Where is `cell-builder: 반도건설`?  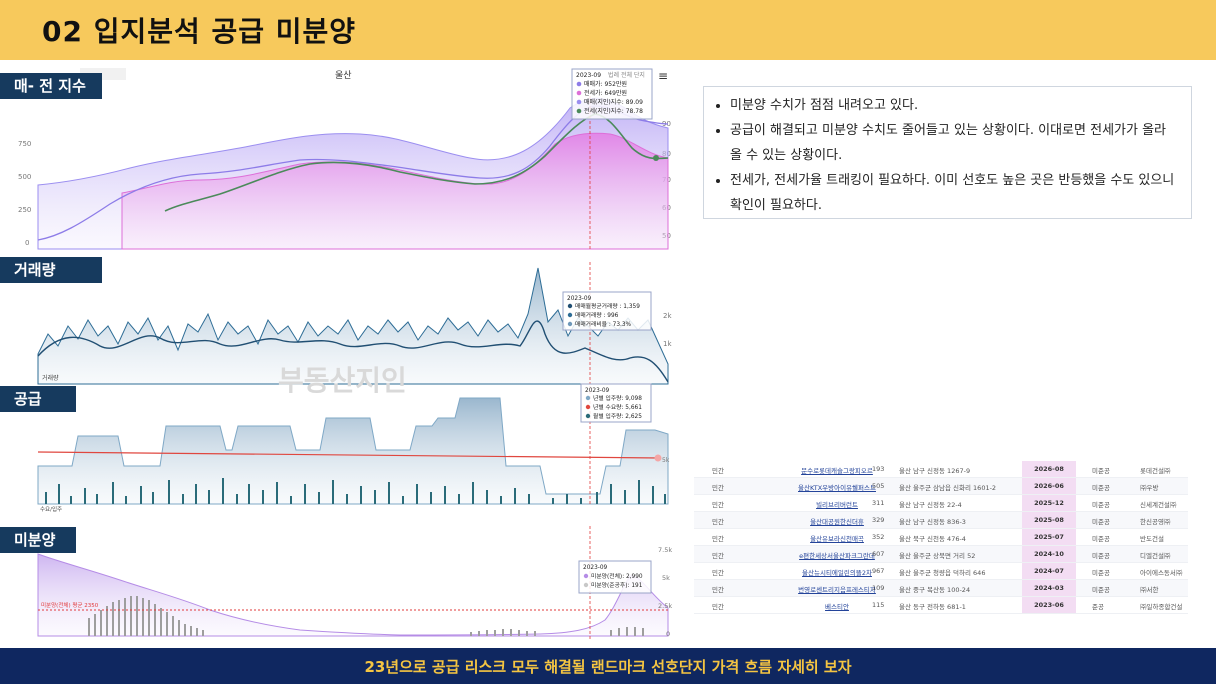
cell-builder: 반도건설 is located at coordinates (1152, 539).